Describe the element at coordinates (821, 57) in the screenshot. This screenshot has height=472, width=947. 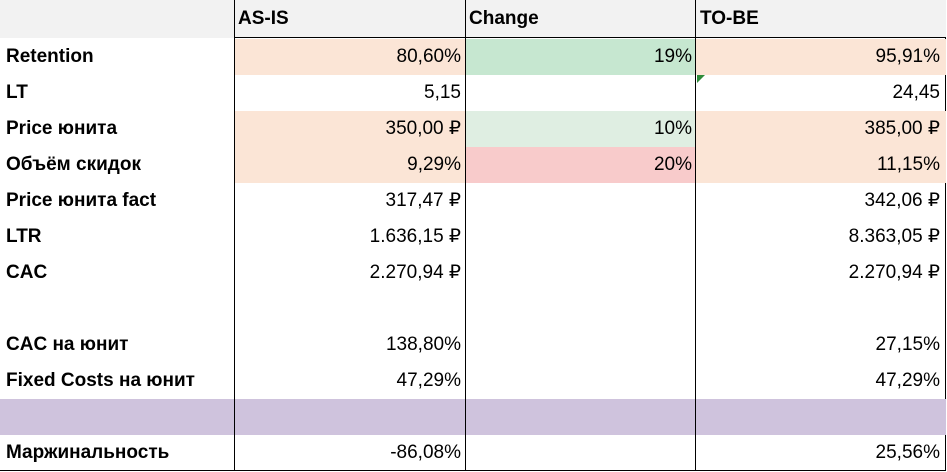
I see `to-be-value: 95,91%` at that location.